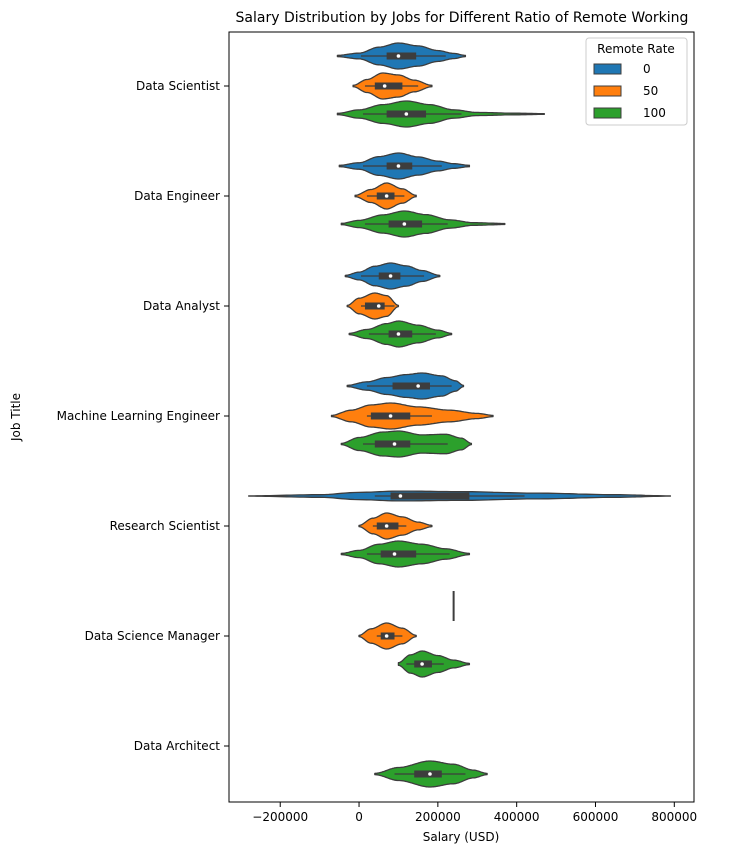 This screenshot has height=853, width=740. I want to click on y-tick-label: Research Scientist, so click(165, 526).